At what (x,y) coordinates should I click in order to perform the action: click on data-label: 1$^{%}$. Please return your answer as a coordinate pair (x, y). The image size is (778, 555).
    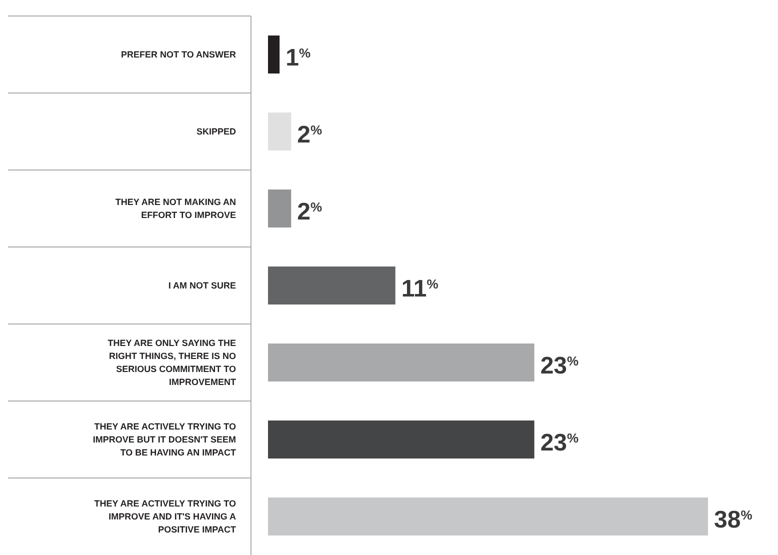
    Looking at the image, I should click on (298, 58).